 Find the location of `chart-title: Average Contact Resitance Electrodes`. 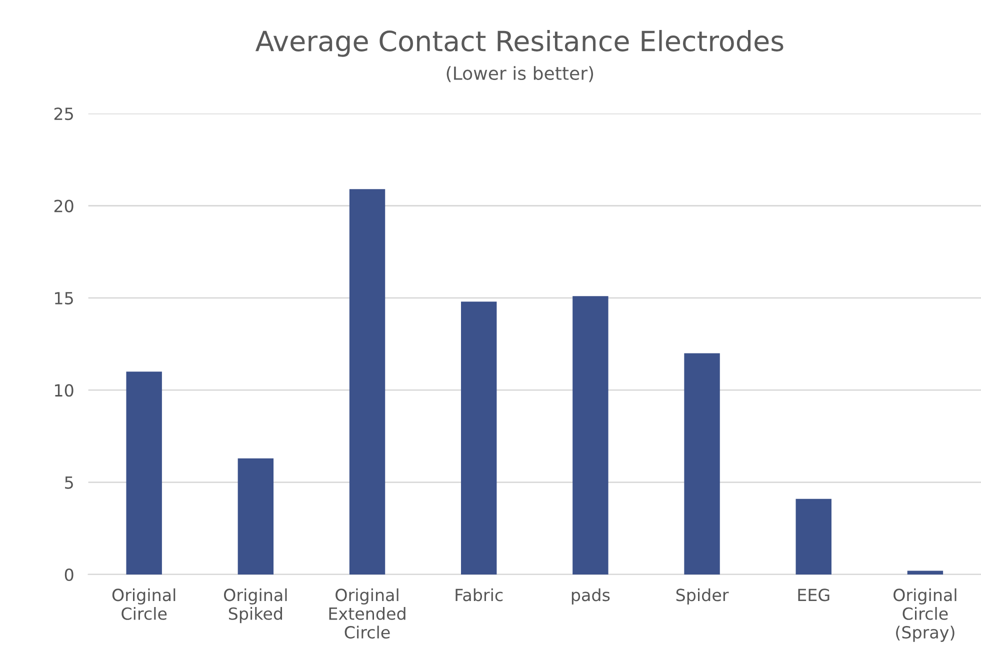

chart-title: Average Contact Resitance Electrodes is located at coordinates (519, 43).